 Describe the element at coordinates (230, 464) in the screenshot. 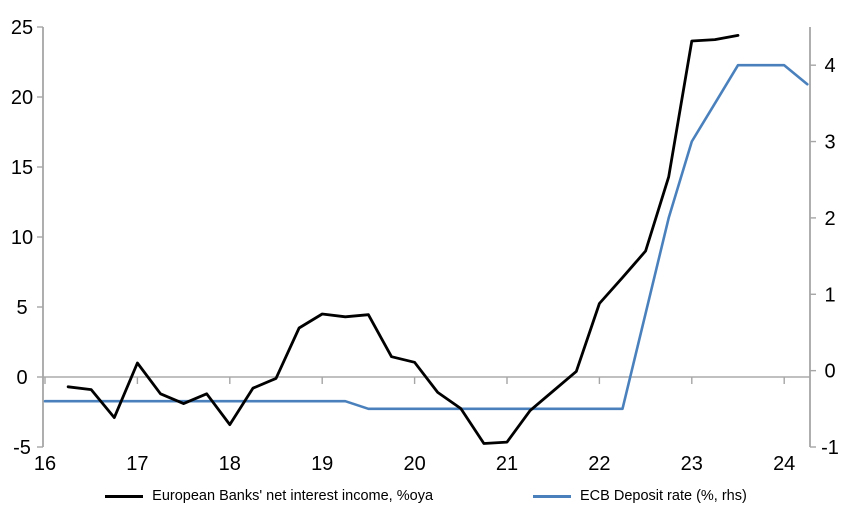

I see `svg-text: 18` at that location.